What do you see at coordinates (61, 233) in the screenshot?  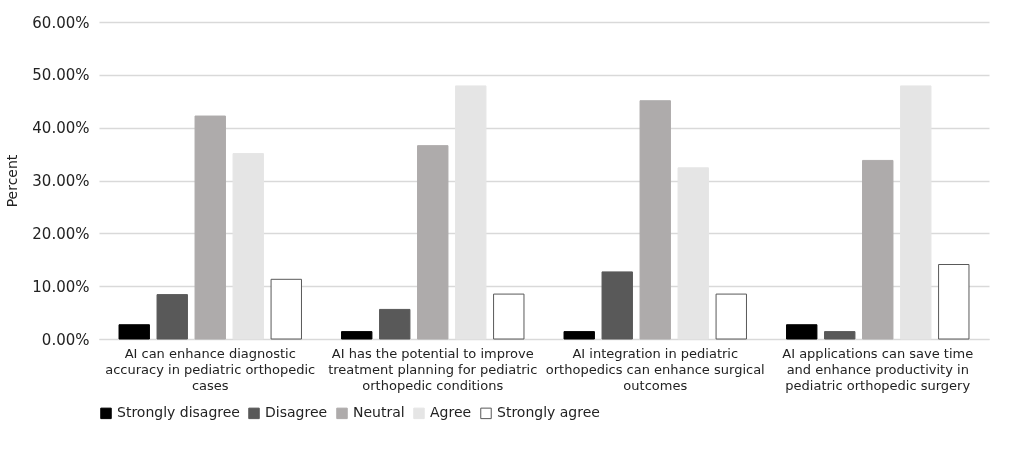 I see `y-tick-label: 20.00%` at bounding box center [61, 233].